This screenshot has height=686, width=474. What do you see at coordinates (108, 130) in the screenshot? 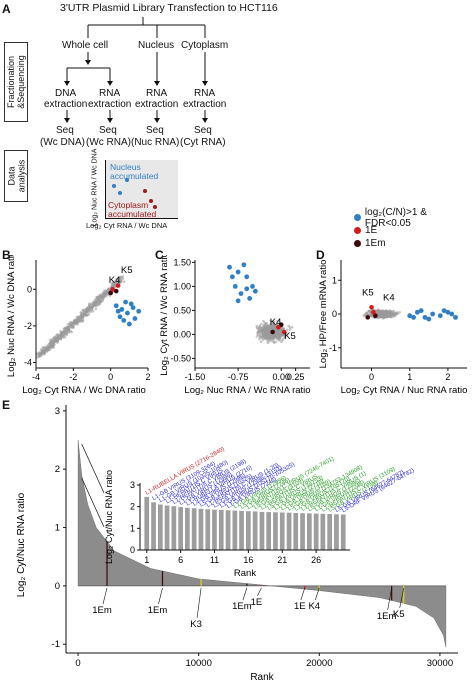
I see `col2-seq: Seq` at bounding box center [108, 130].